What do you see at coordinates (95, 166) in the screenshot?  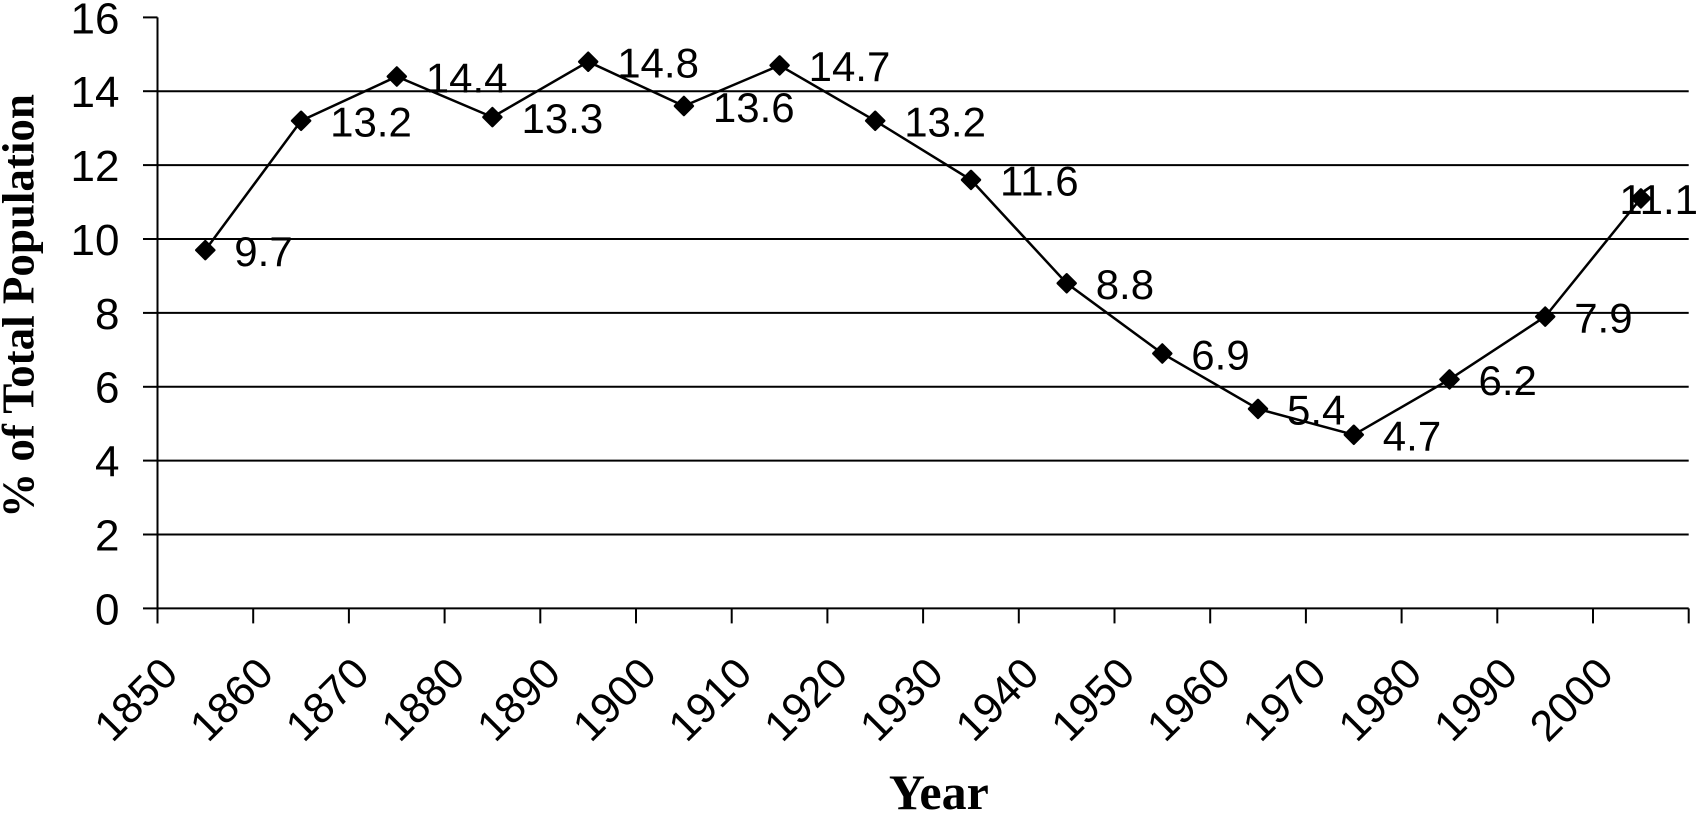 I see `svg-text: 12` at bounding box center [95, 166].